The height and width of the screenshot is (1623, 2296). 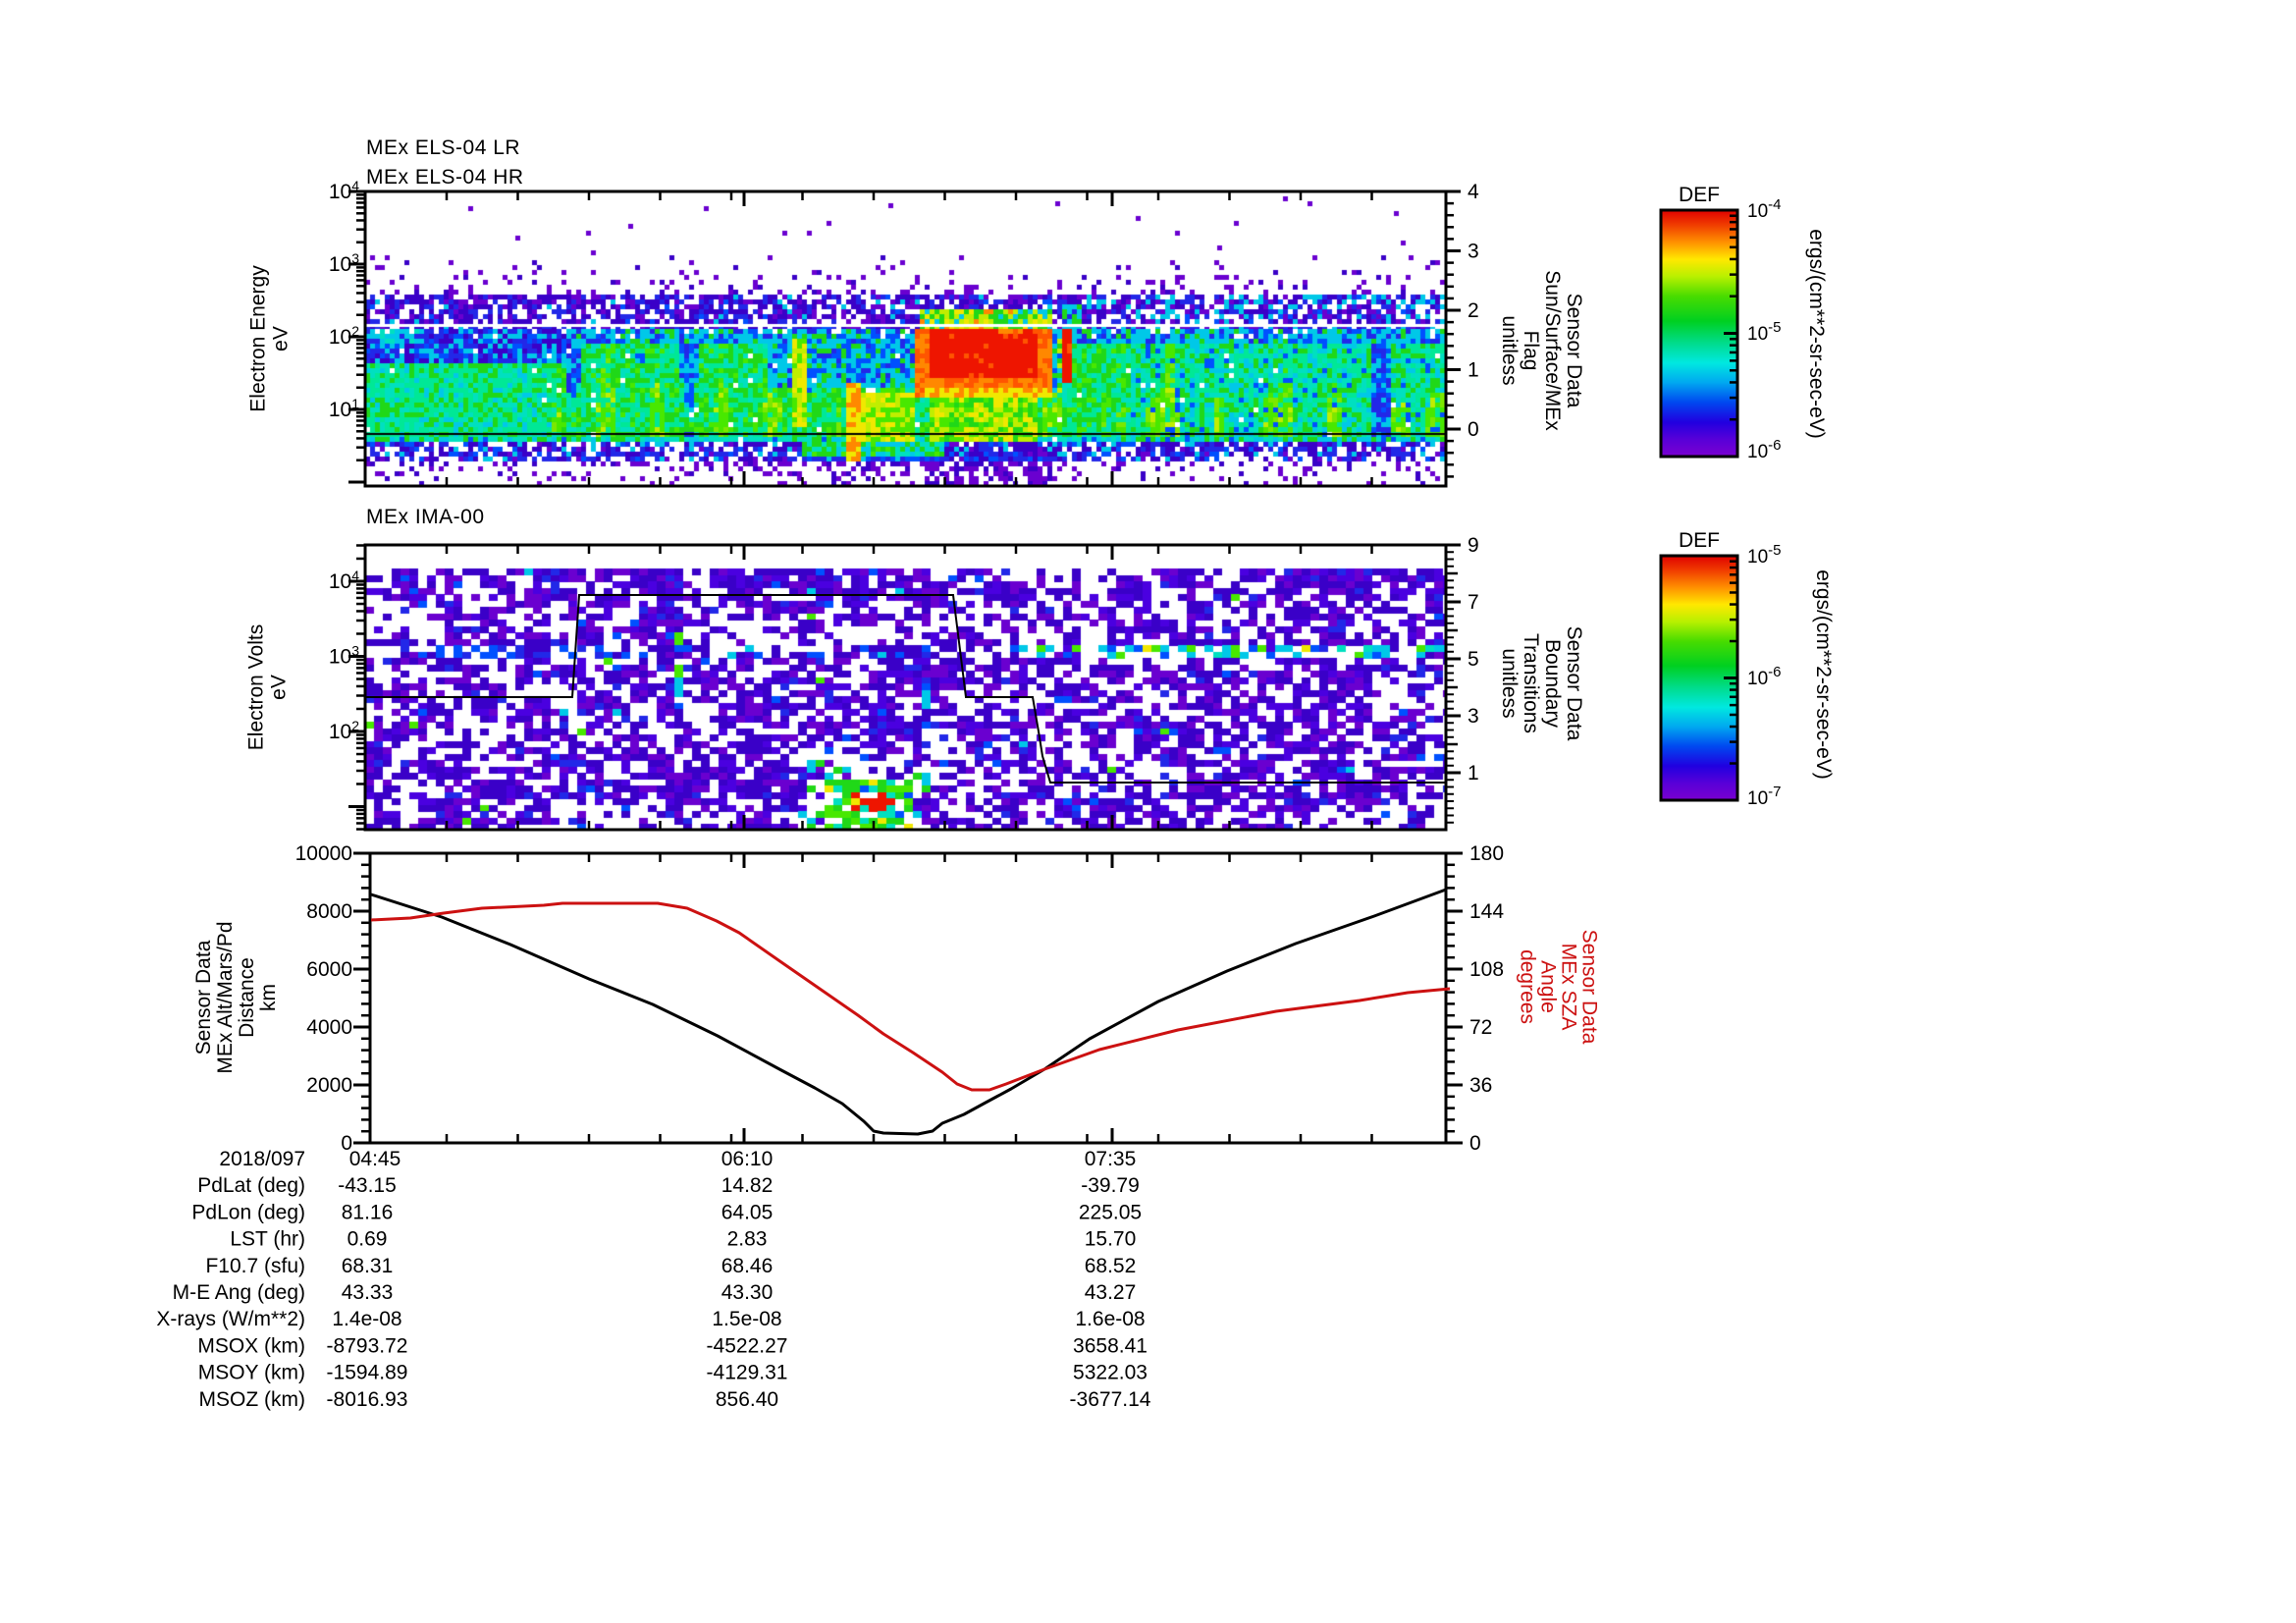 What do you see at coordinates (1473, 602) in the screenshot?
I see `svg-text: 7` at bounding box center [1473, 602].